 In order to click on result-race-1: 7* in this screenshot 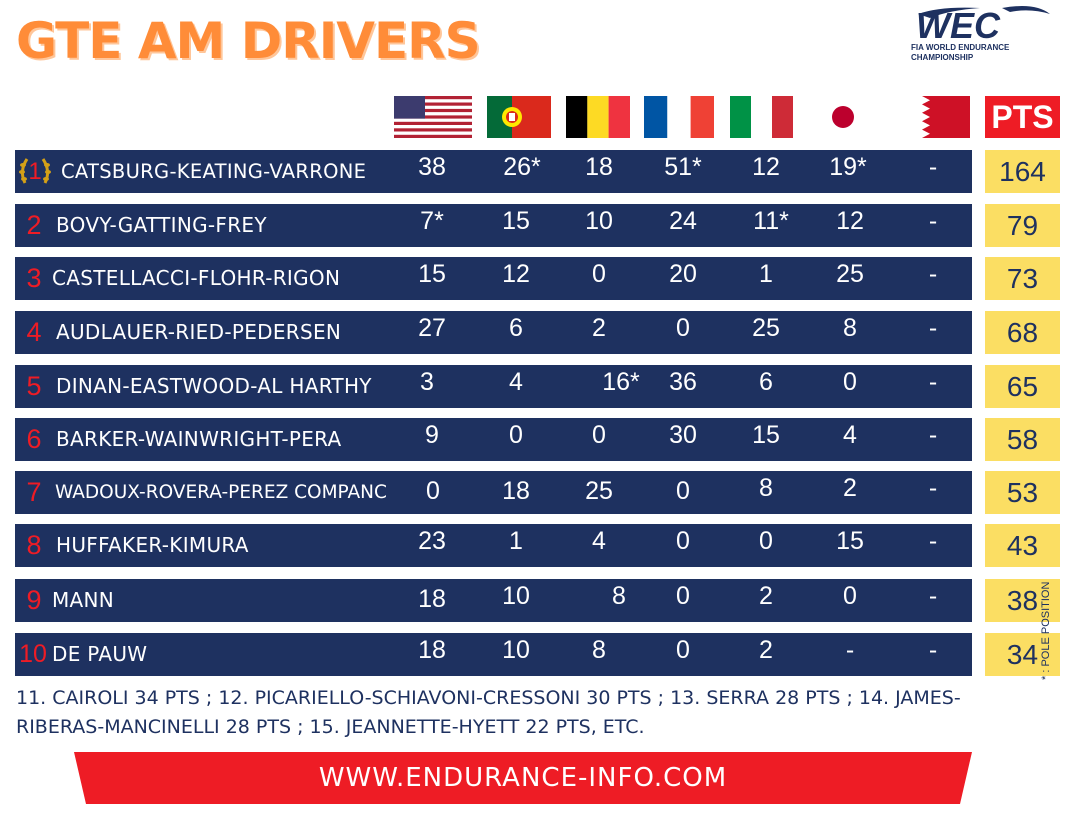, I will do `click(432, 221)`.